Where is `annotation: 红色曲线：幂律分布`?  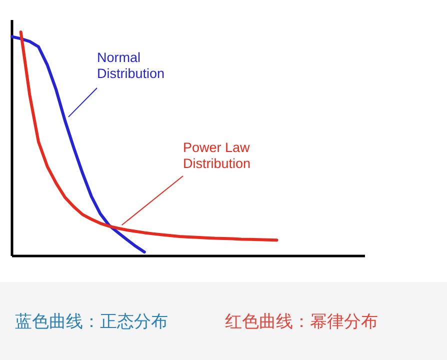
annotation: 红色曲线：幂律分布 is located at coordinates (301, 321).